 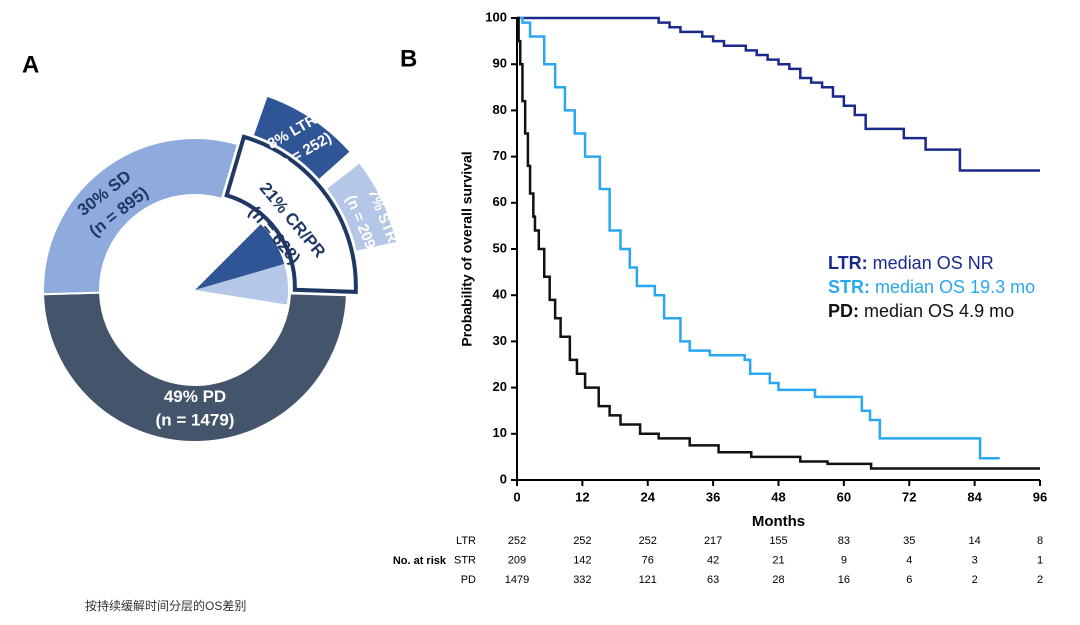 I want to click on x-axis-label: Months, so click(x=778, y=521).